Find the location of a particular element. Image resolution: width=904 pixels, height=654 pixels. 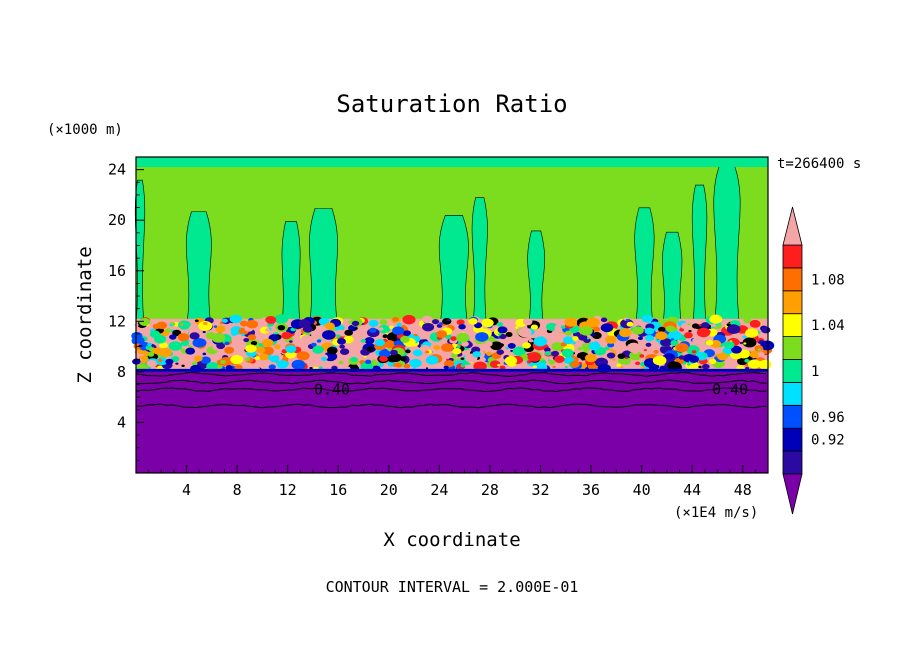

time-label: t=266400 s is located at coordinates (819, 164).